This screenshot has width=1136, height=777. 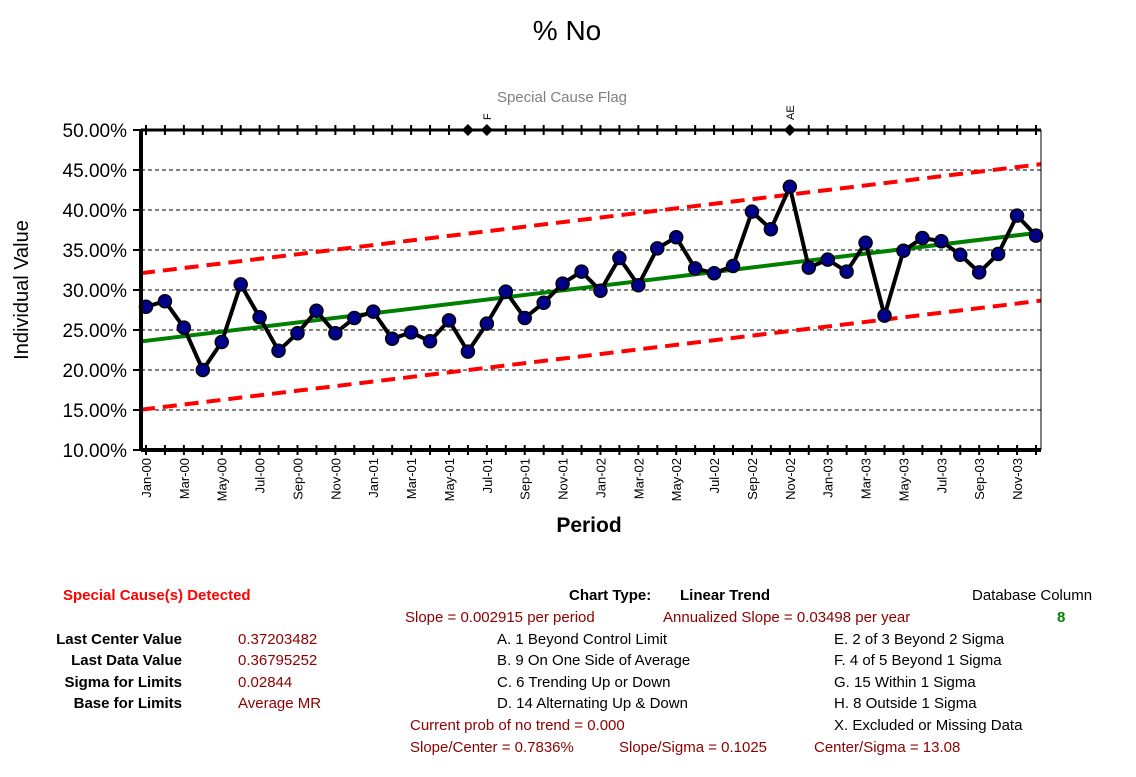 What do you see at coordinates (887, 747) in the screenshot?
I see `center-sigma-text: Center/Sigma = 13.08` at bounding box center [887, 747].